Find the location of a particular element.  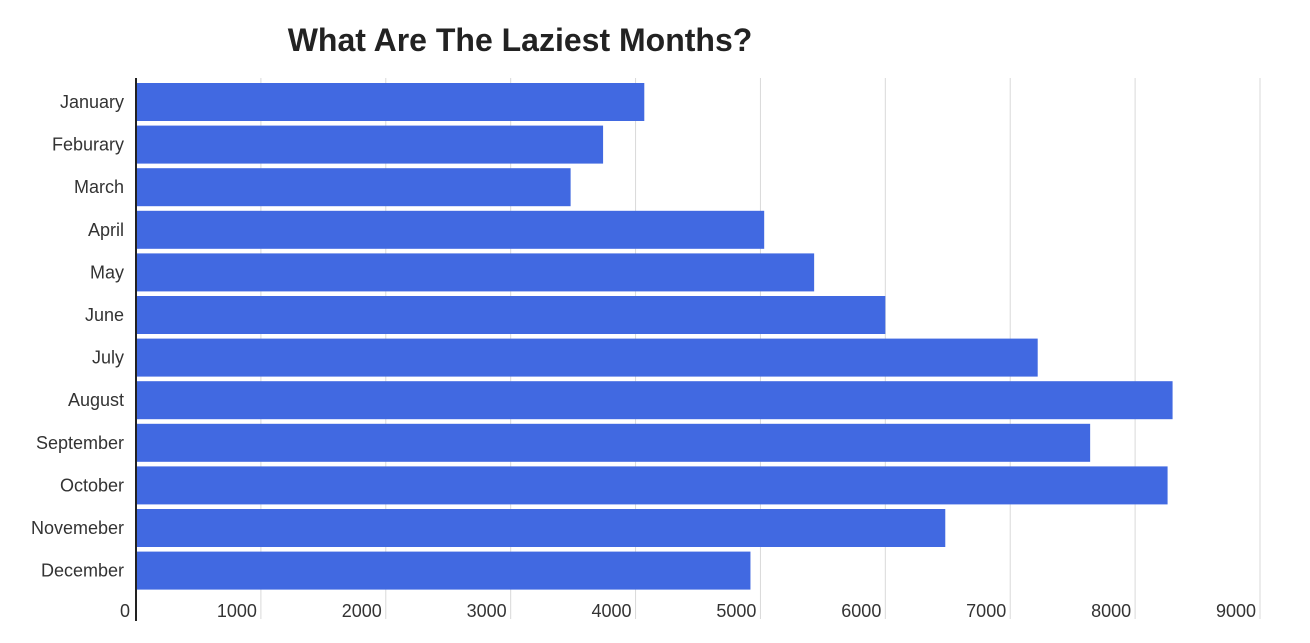

bar-june is located at coordinates (511, 315).